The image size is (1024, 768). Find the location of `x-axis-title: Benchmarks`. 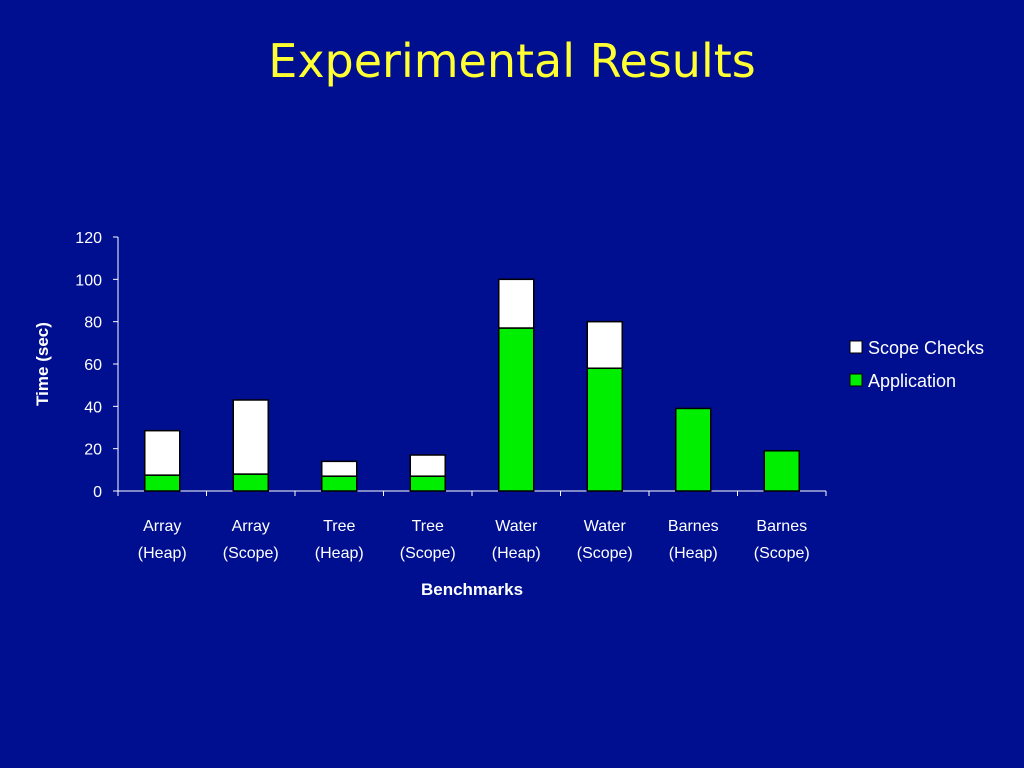

x-axis-title: Benchmarks is located at coordinates (472, 589).